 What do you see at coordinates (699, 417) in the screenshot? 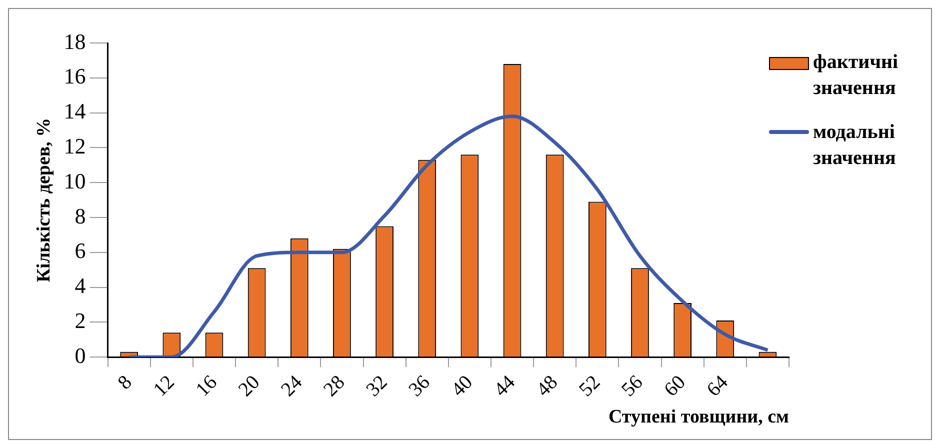
I see `x-axis-title: Ступені товщини, см` at bounding box center [699, 417].